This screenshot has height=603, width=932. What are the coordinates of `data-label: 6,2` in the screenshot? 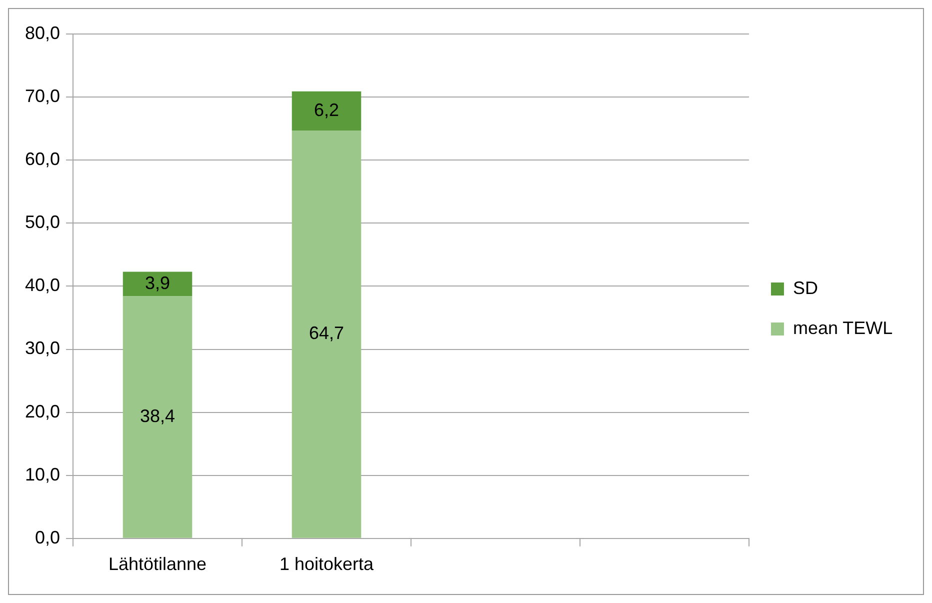 It's located at (327, 110).